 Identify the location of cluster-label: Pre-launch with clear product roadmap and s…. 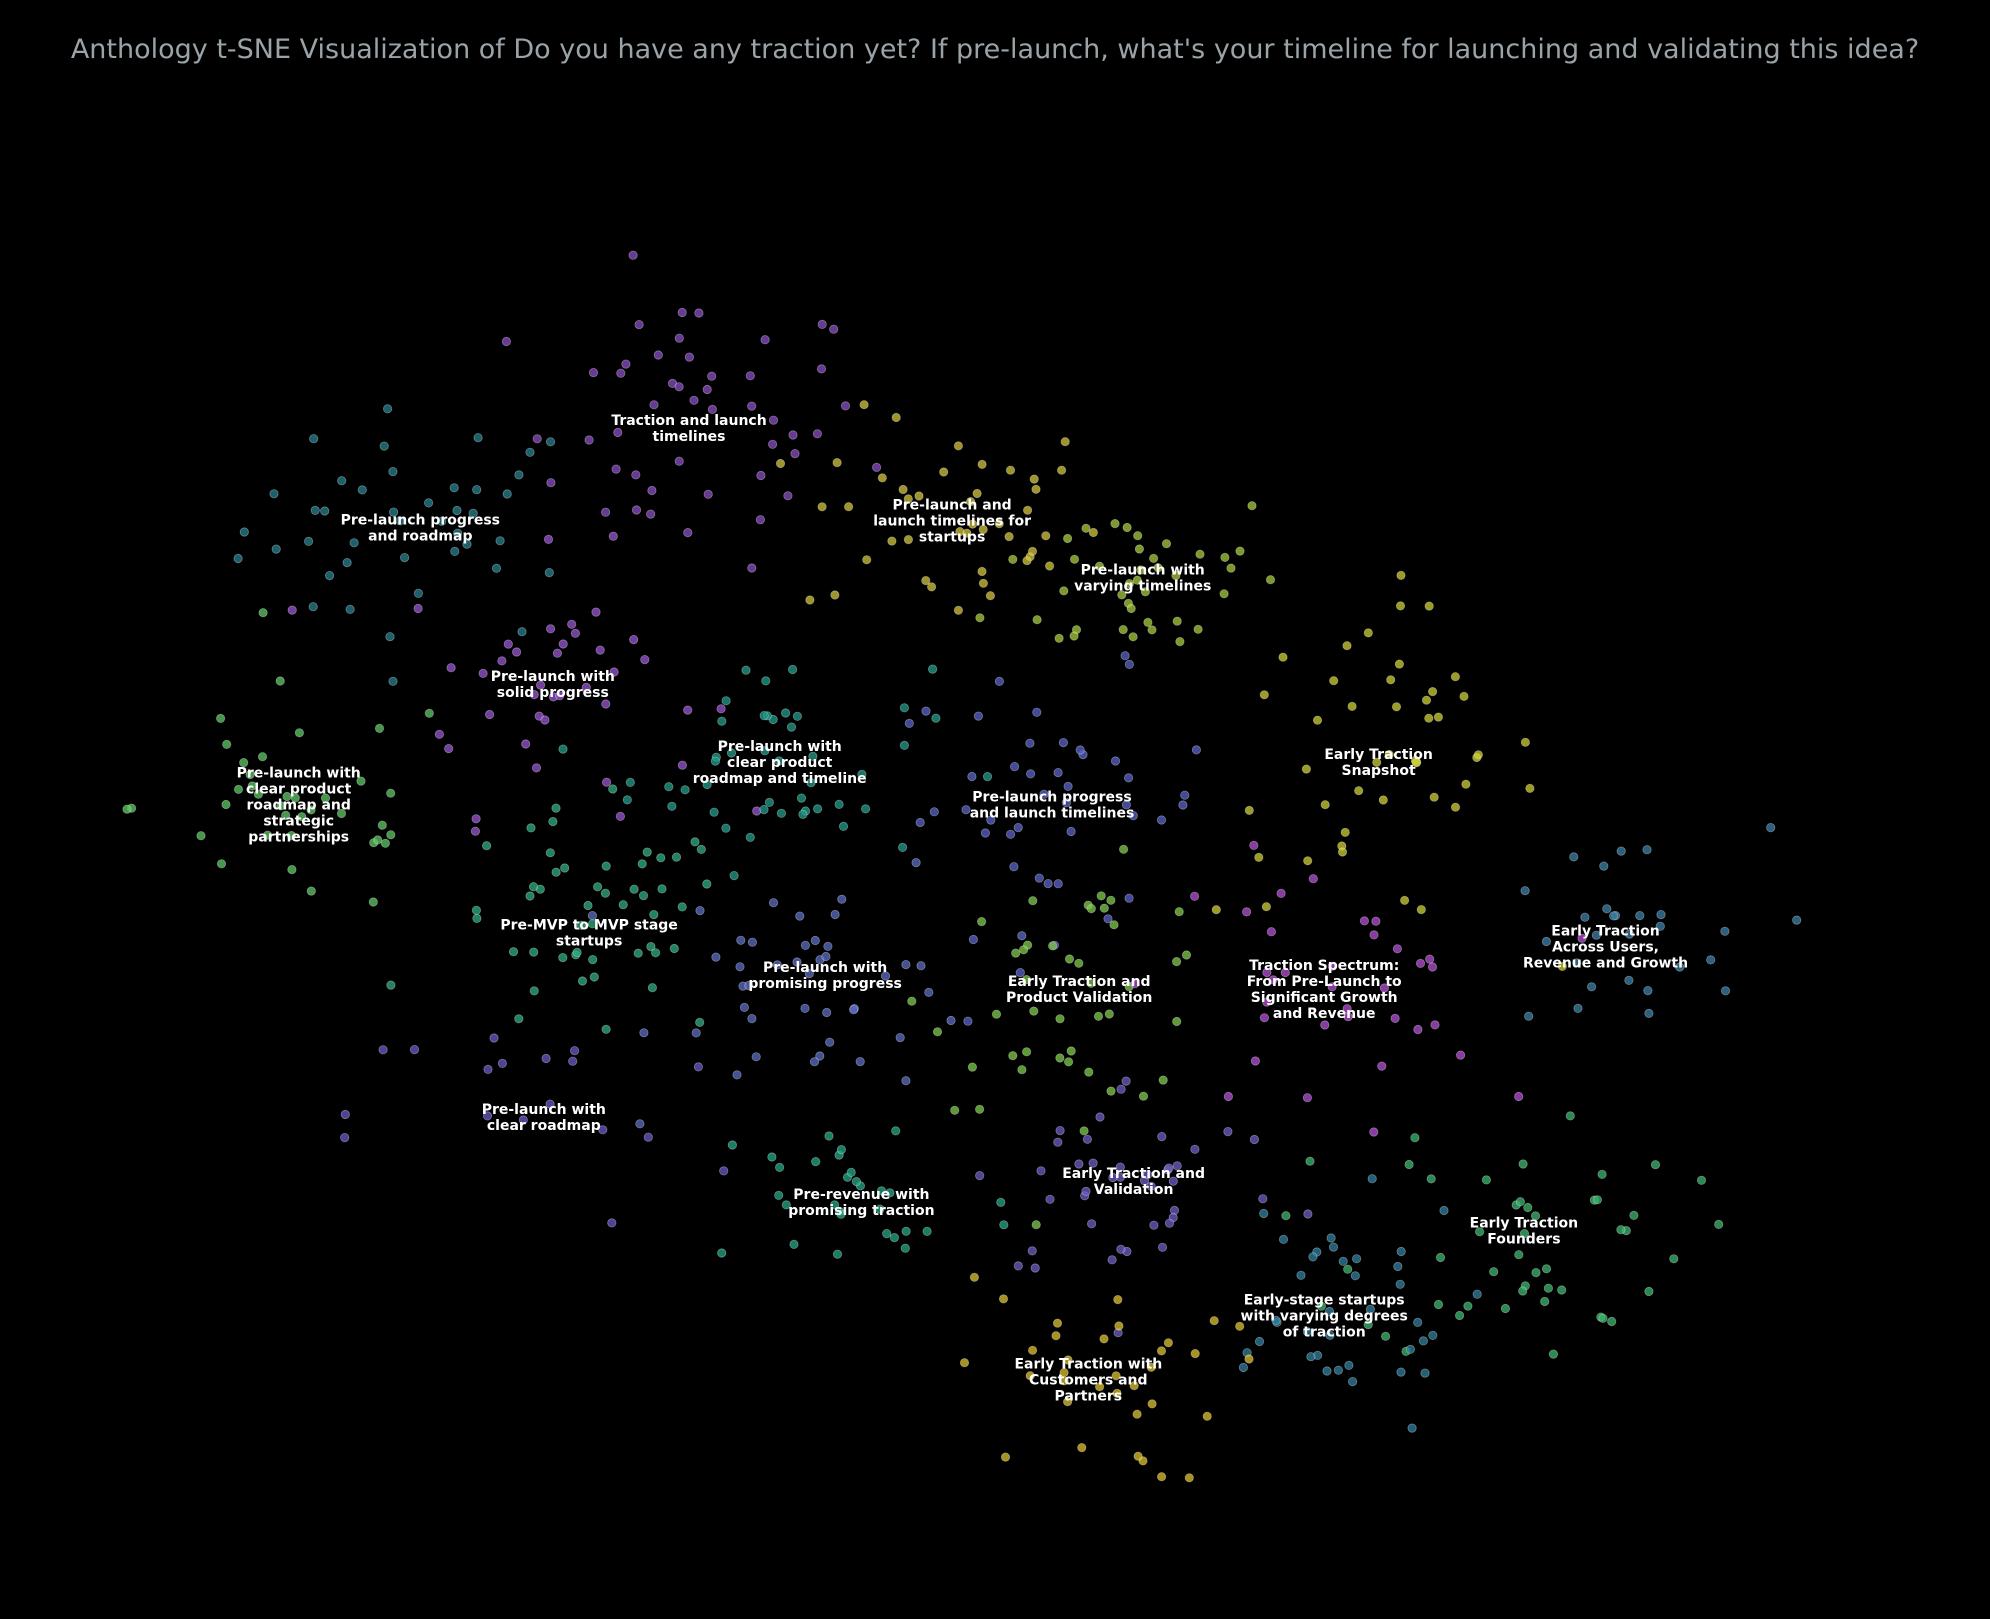
(299, 806).